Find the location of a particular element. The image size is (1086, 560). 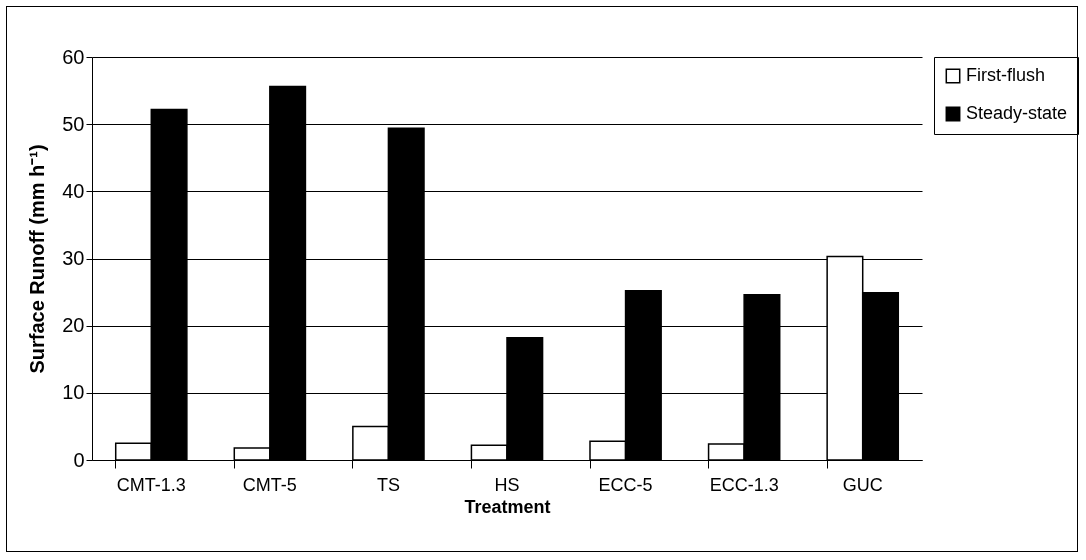

y-tick-label: 40 is located at coordinates (73, 190).